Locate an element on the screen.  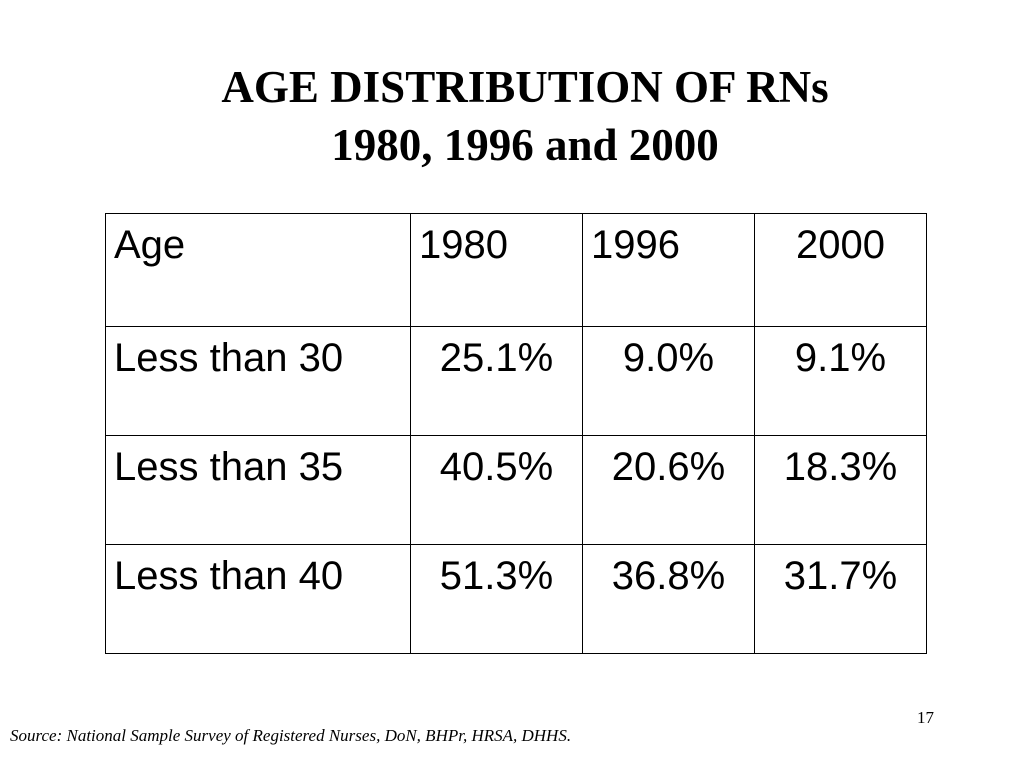
table-row: Less than 35 40.5% 20.6% 18.3% is located at coordinates (516, 490).